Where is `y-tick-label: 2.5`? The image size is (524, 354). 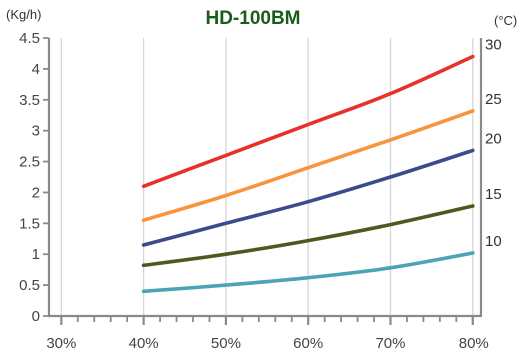 y-tick-label: 2.5 is located at coordinates (29, 162).